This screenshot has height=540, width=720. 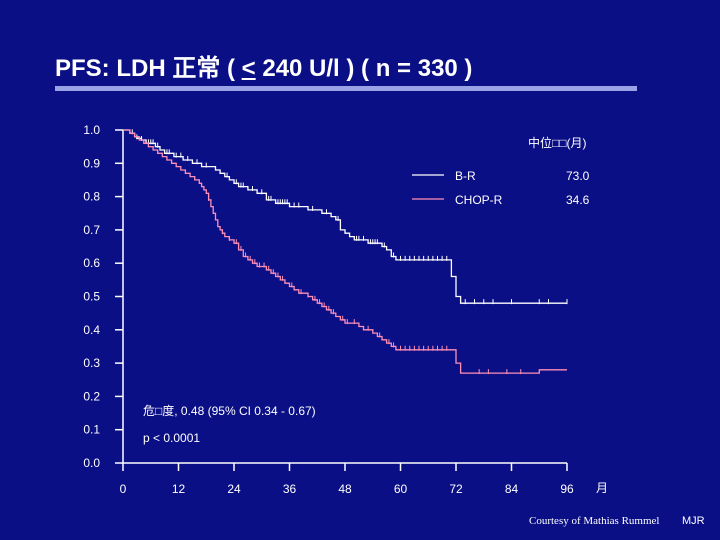 What do you see at coordinates (290, 489) in the screenshot?
I see `x-tick-label: 36` at bounding box center [290, 489].